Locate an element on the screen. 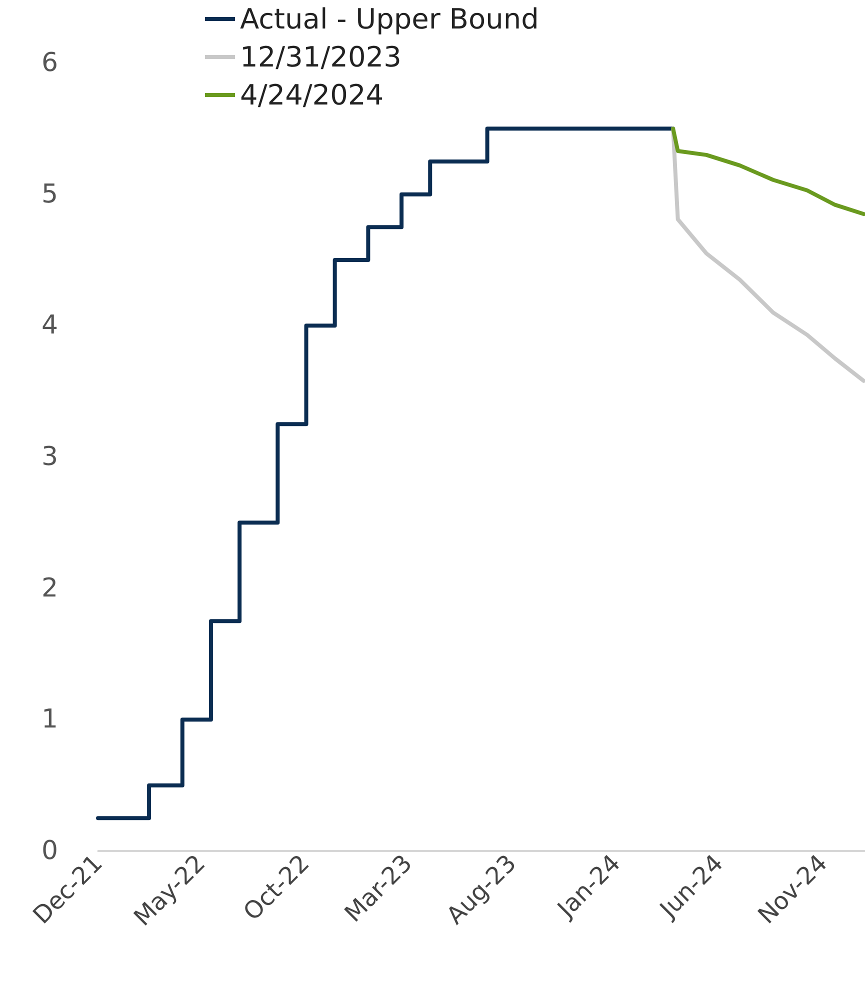 Image resolution: width=865 pixels, height=981 pixels. y-tick-label: 5 is located at coordinates (49, 194).